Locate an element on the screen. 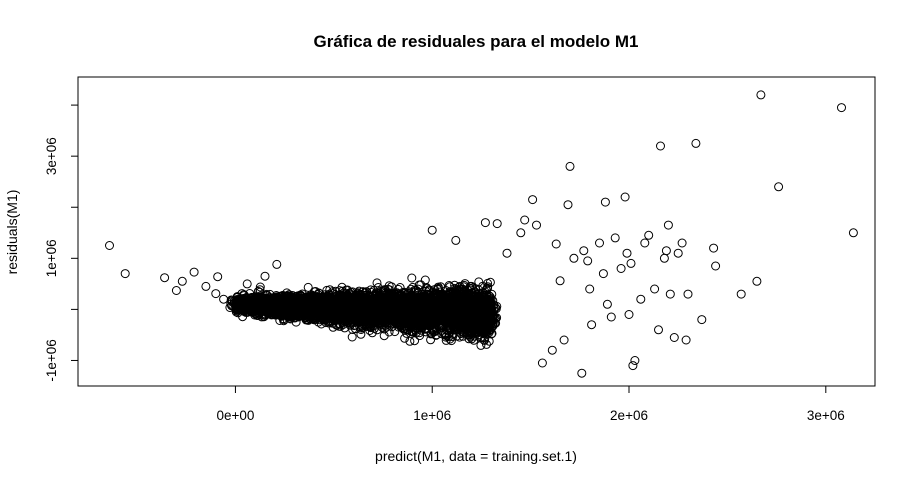 The width and height of the screenshot is (915, 486). y-tick-label: -1e+06 is located at coordinates (51, 360).